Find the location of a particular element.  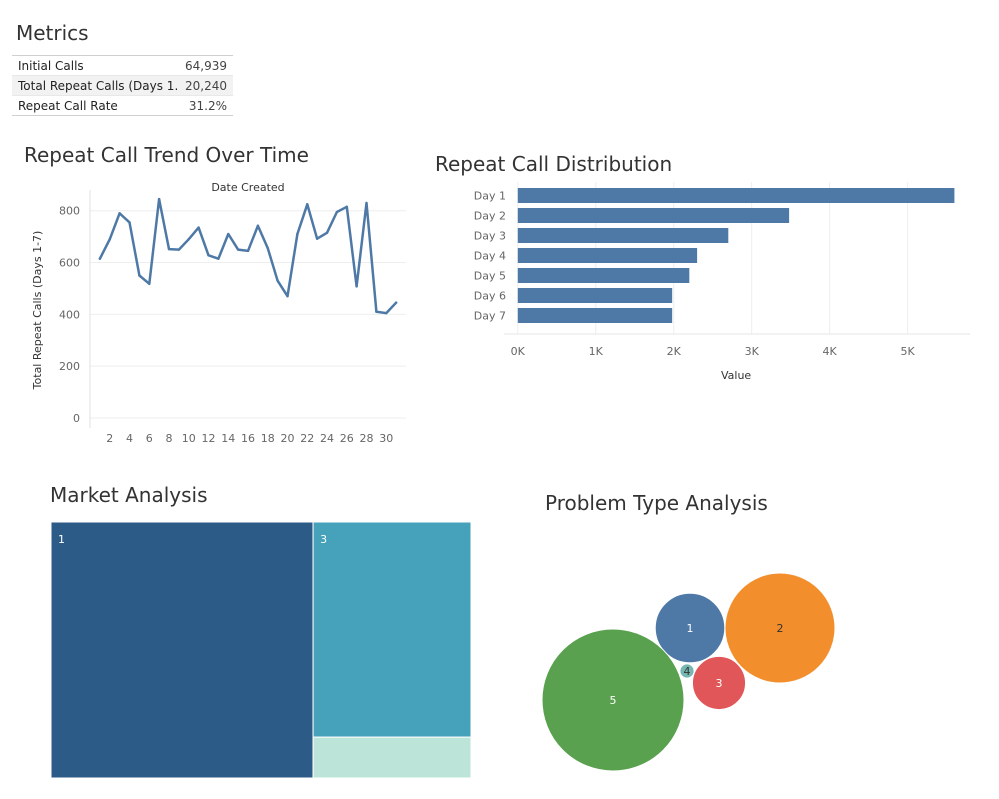

x-tick-label: 3K is located at coordinates (752, 351).